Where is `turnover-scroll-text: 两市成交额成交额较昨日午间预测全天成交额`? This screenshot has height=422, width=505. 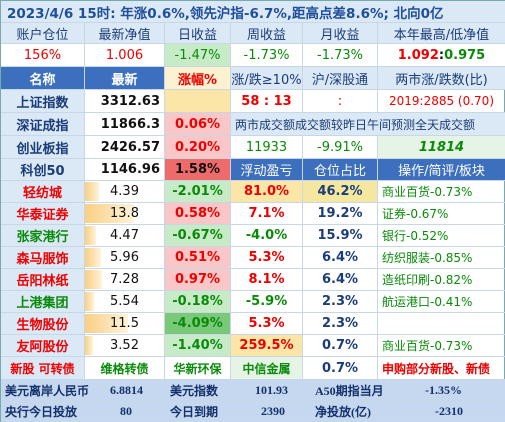 turnover-scroll-text: 两市成交额成交额较昨日午间预测全天成交额 is located at coordinates (368, 124).